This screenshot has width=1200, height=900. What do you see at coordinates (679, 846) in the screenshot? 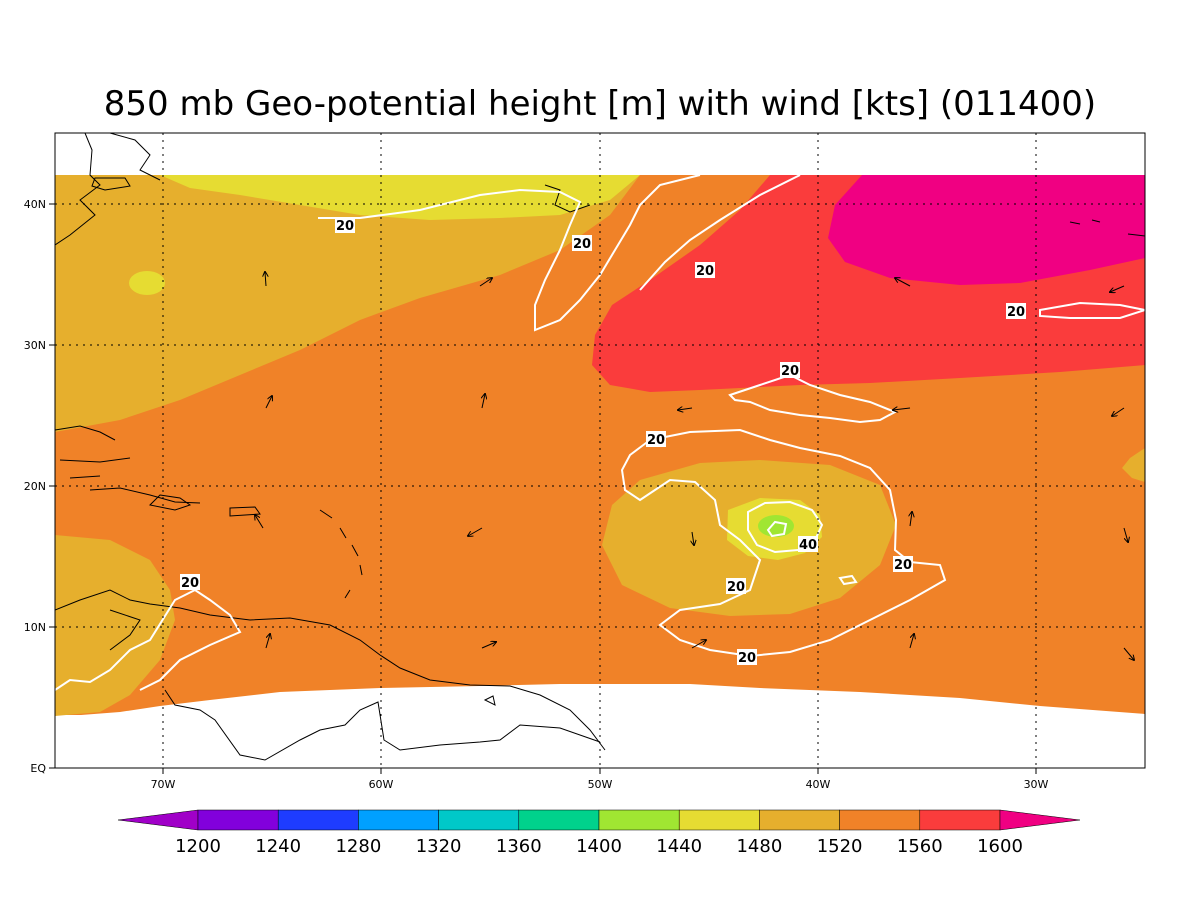
I see `colorbar-label: 1440` at bounding box center [679, 846].